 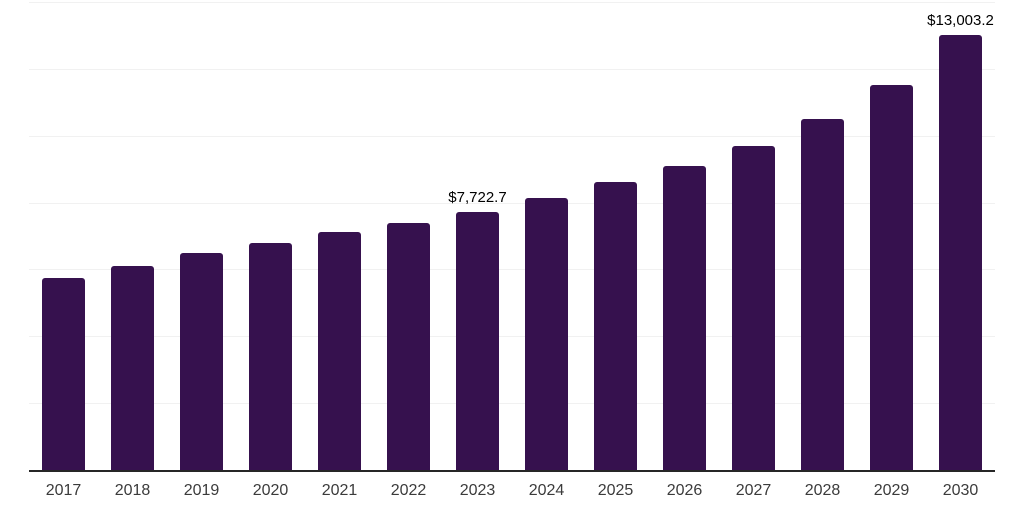 What do you see at coordinates (822, 490) in the screenshot?
I see `x-tick-label-2028: 2028` at bounding box center [822, 490].